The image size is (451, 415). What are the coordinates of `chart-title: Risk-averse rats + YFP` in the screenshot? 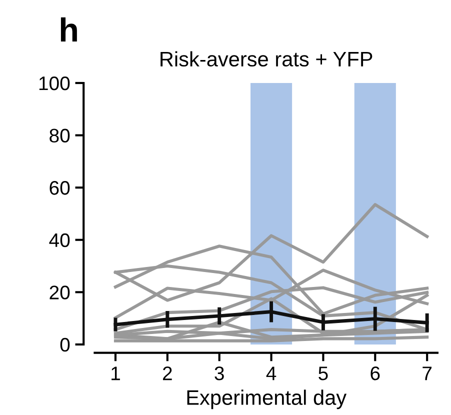 It's located at (266, 59).